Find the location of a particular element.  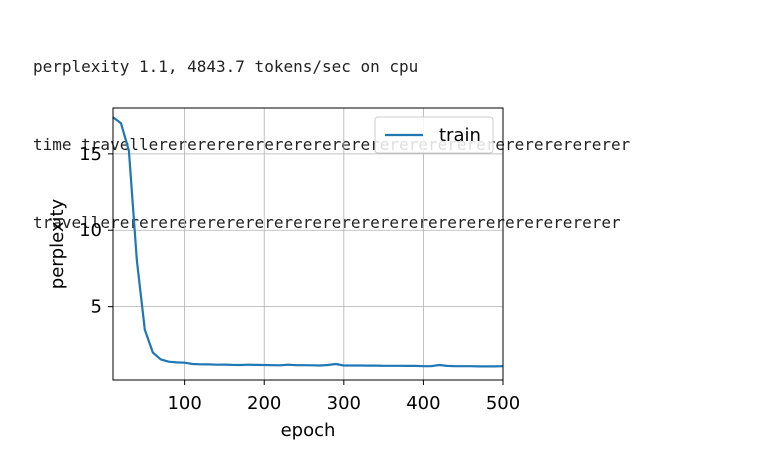

y-tick-label: 10 is located at coordinates (90, 230).